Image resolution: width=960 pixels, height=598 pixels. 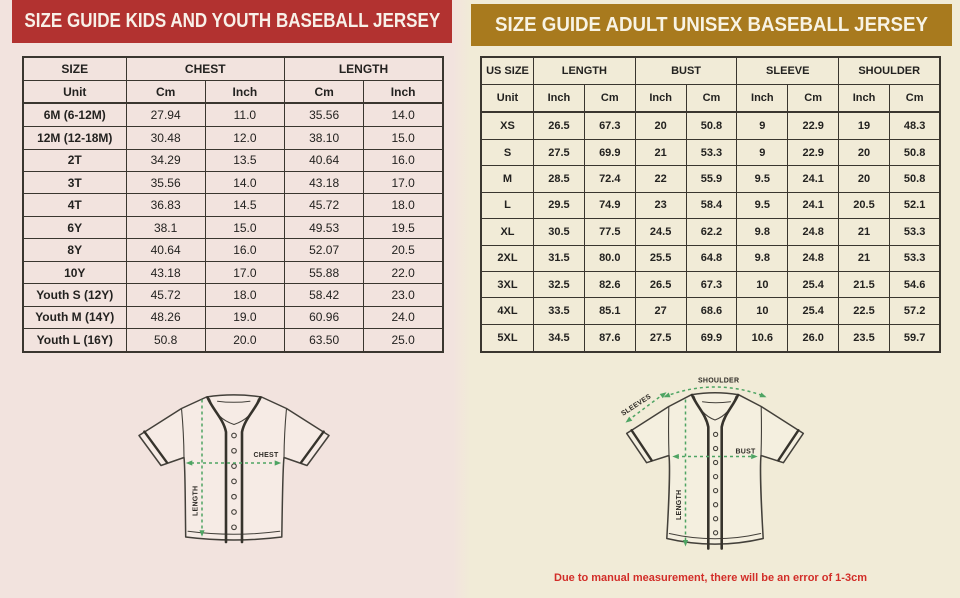 I want to click on svg-text: SHOULDER, so click(x=718, y=381).